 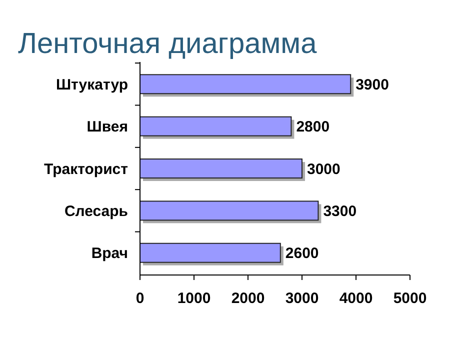 I want to click on y-tick-label: Швея, so click(x=107, y=127).